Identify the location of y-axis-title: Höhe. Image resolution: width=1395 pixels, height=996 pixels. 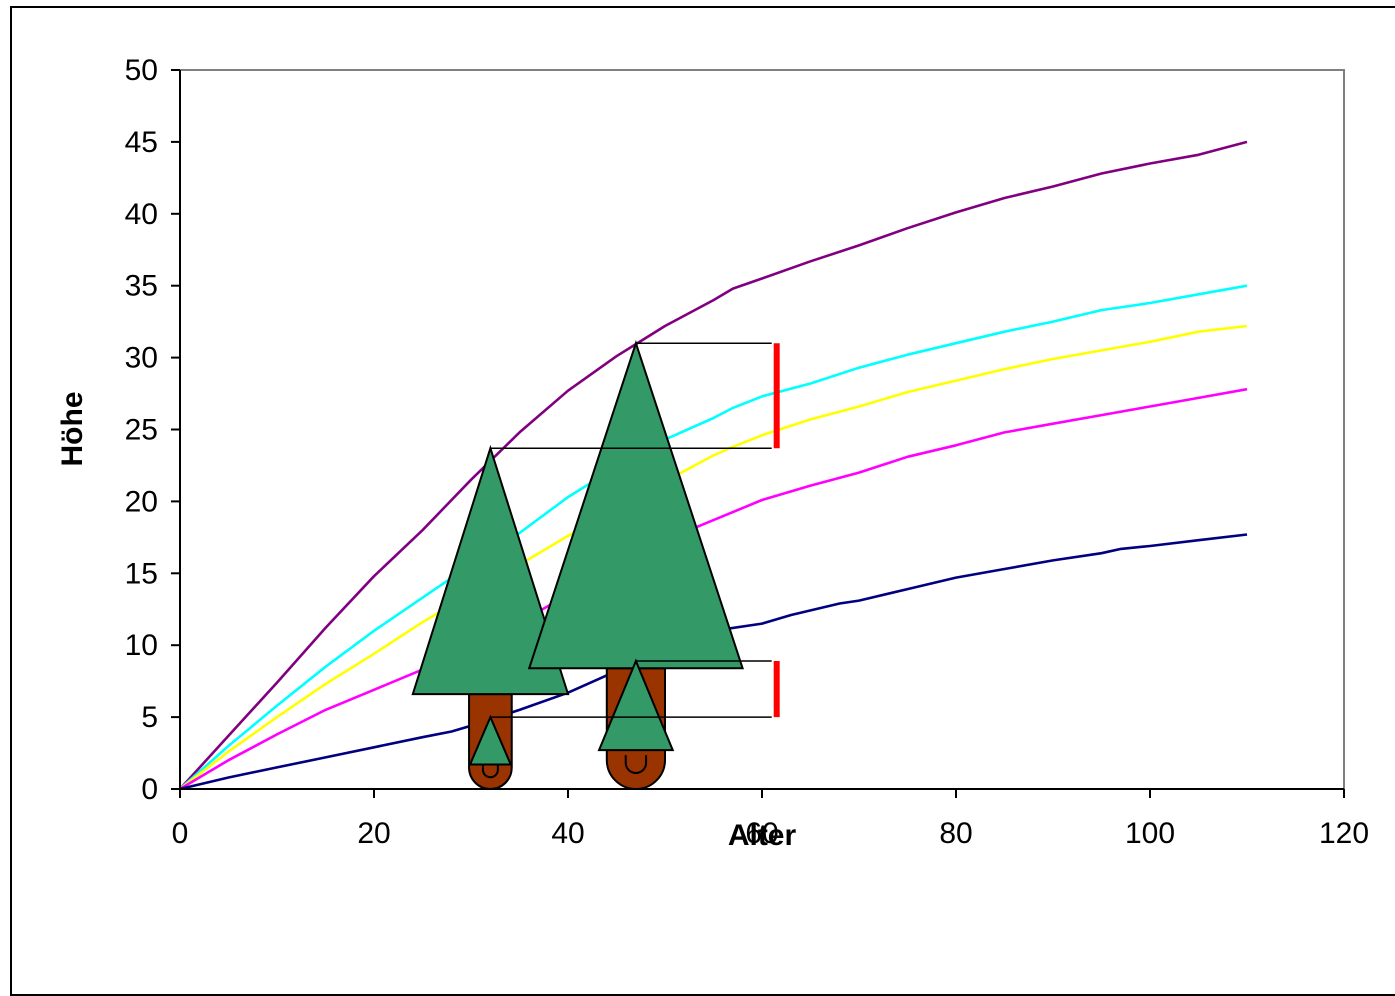
(72, 429).